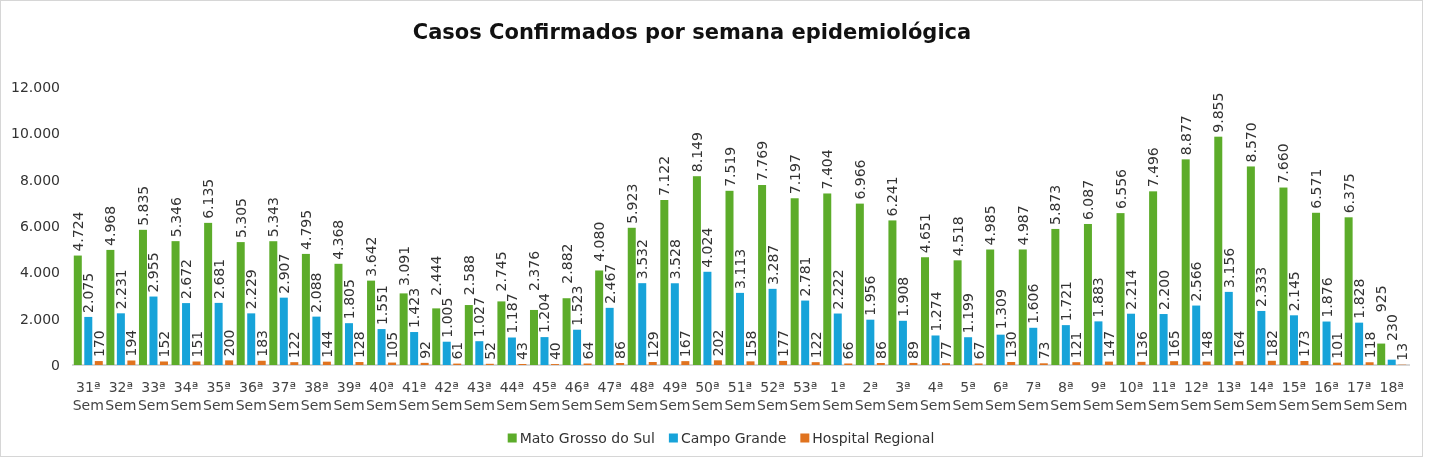 This screenshot has width=1429, height=458. Describe the element at coordinates (773, 396) in the screenshot. I see `x-tick-label: 52ª Sem` at that location.